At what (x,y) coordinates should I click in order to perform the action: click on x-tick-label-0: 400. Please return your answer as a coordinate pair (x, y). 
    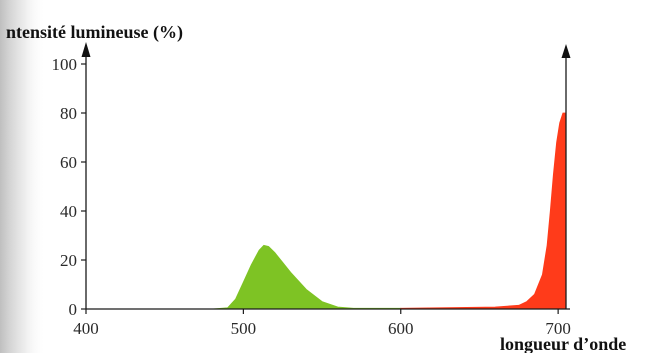
    Looking at the image, I should click on (86, 328).